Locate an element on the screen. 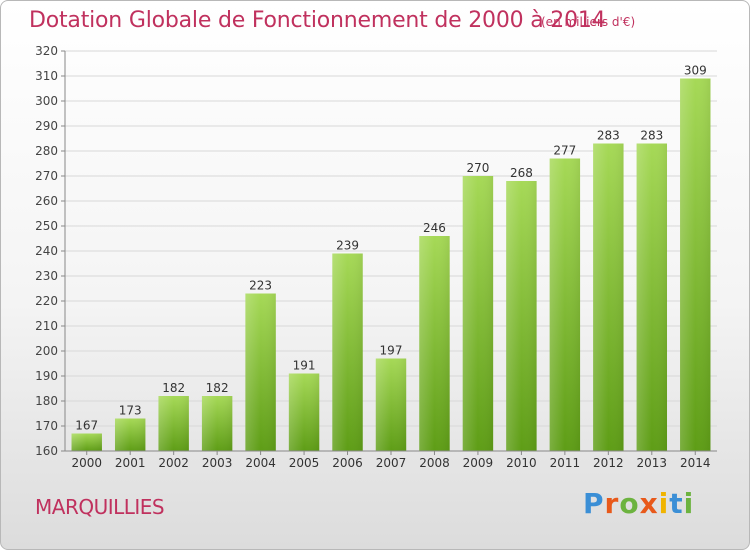  y-tick-label: 310 is located at coordinates (46, 76).